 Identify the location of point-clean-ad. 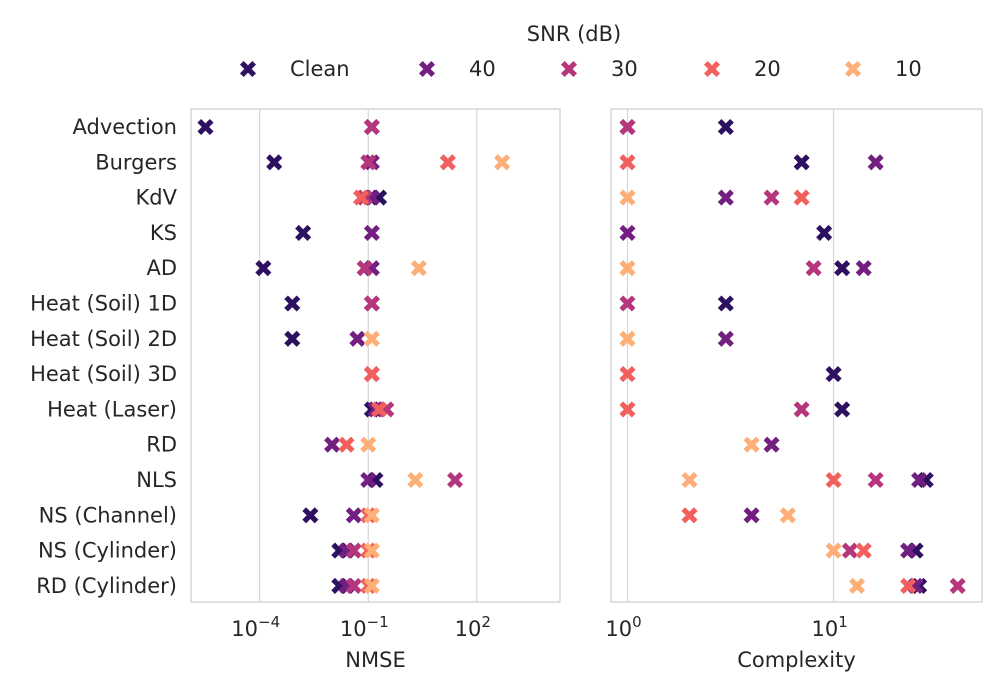
(842, 268).